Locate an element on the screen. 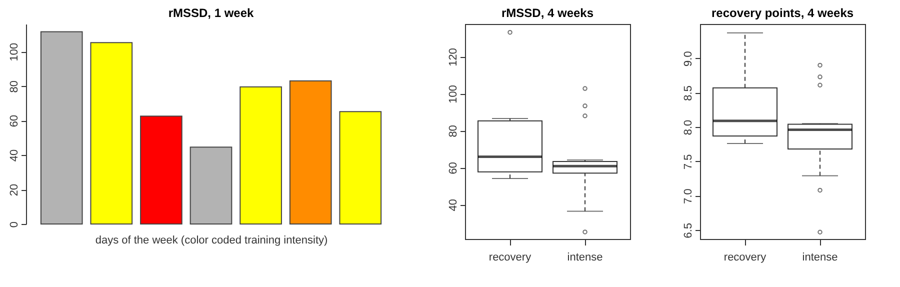  chart-title: recovery points, 4 weeks is located at coordinates (782, 13).